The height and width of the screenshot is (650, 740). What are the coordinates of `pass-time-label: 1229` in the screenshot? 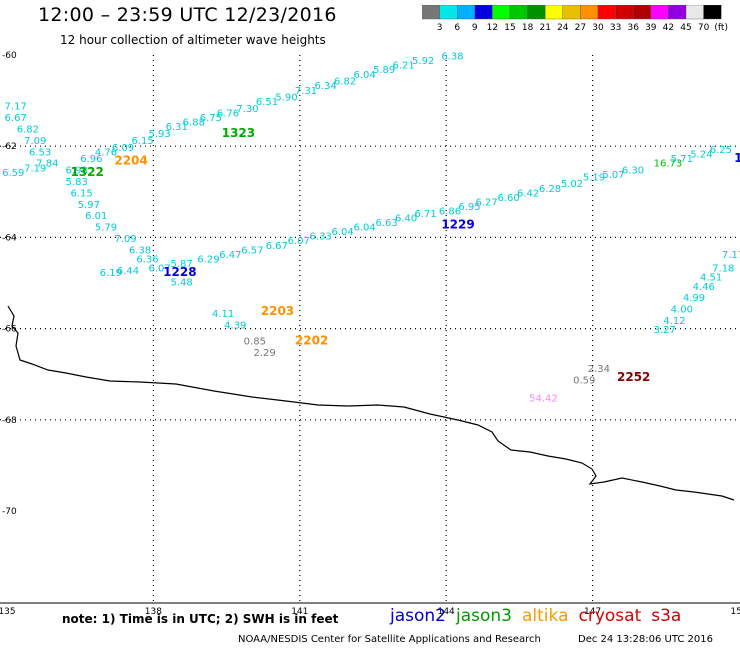 It's located at (457, 224).